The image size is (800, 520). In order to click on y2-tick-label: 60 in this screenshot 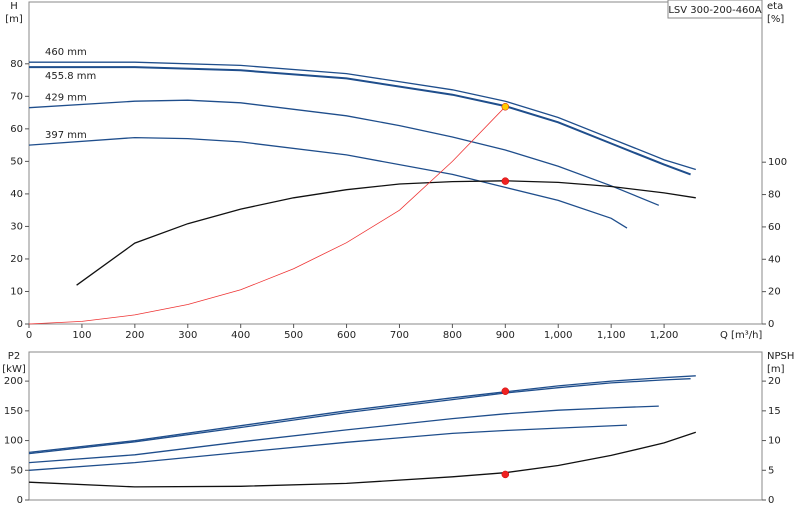, I will do `click(774, 227)`.